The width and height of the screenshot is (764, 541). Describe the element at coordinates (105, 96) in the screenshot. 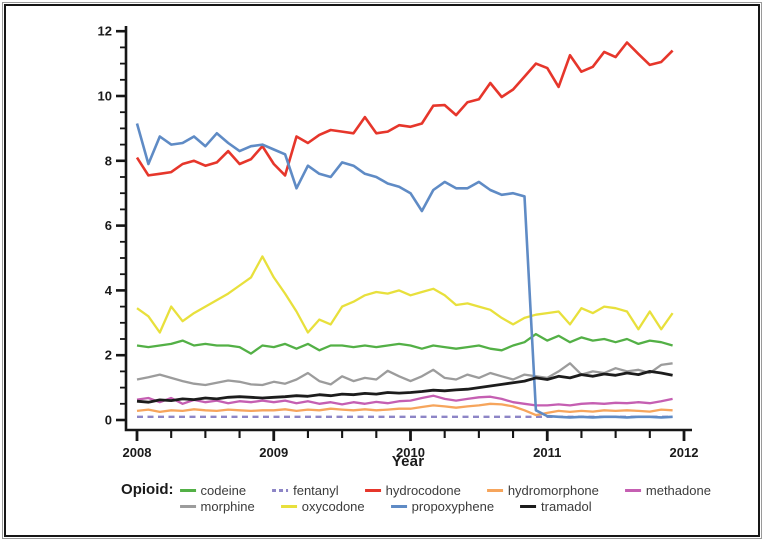

I see `y-tick-label-10: 10` at that location.